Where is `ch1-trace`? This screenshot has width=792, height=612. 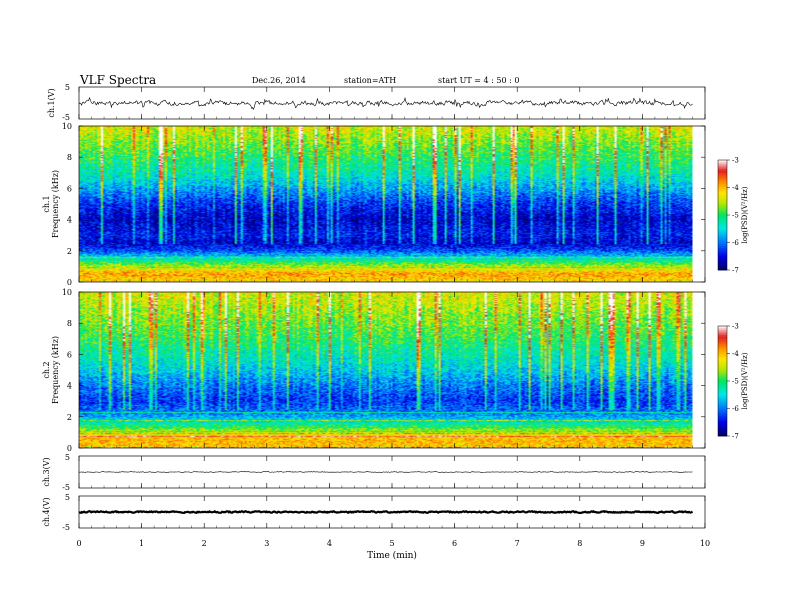 ch1-trace is located at coordinates (385, 103).